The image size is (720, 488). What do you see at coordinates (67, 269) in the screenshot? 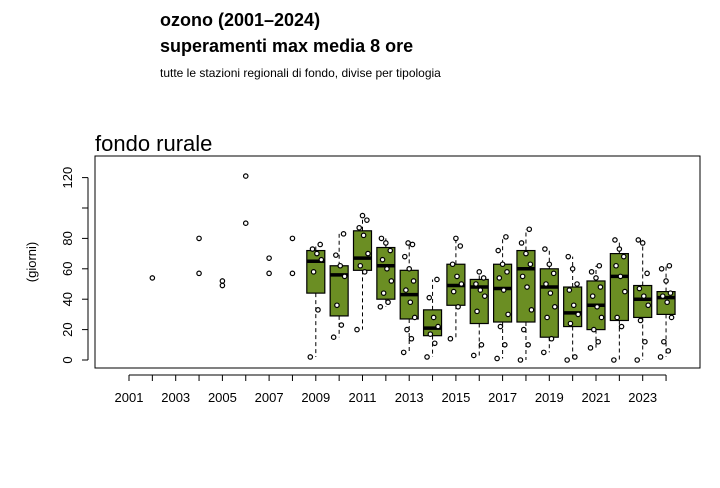
I see `y-tick-label: 60` at bounding box center [67, 269].